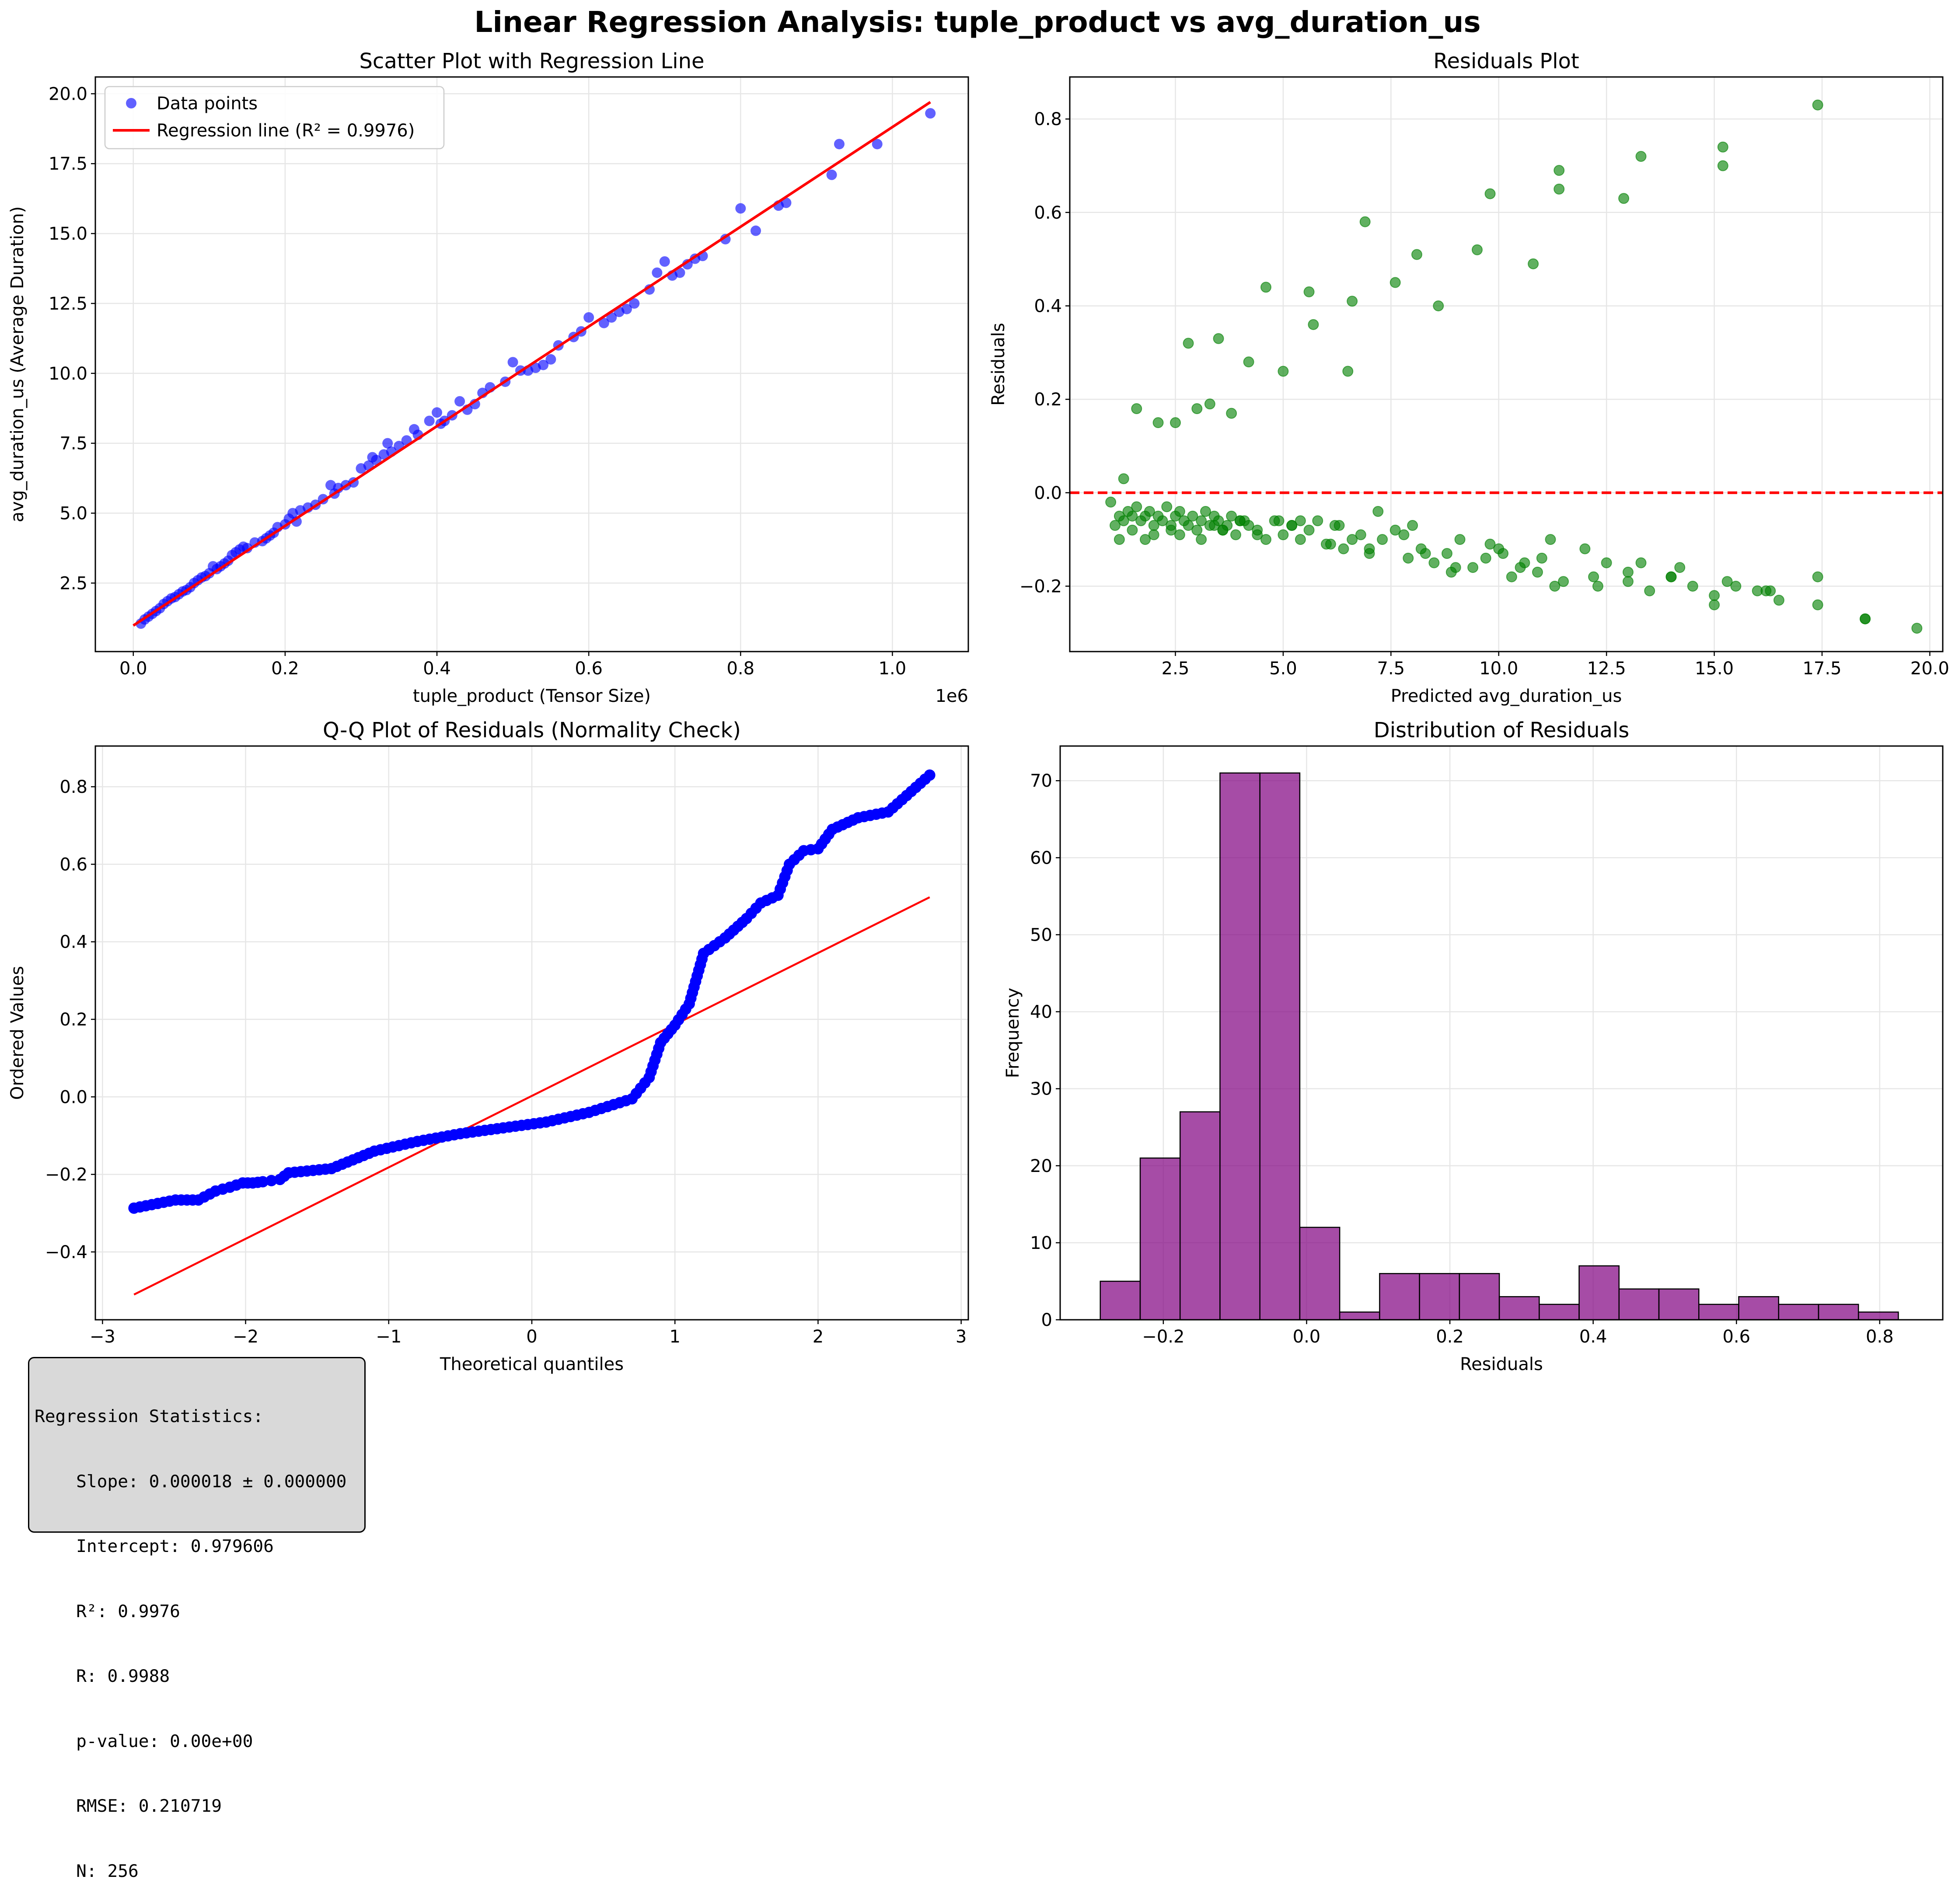  Describe the element at coordinates (1391, 669) in the screenshot. I see `x-tick-label: 7.5` at that location.